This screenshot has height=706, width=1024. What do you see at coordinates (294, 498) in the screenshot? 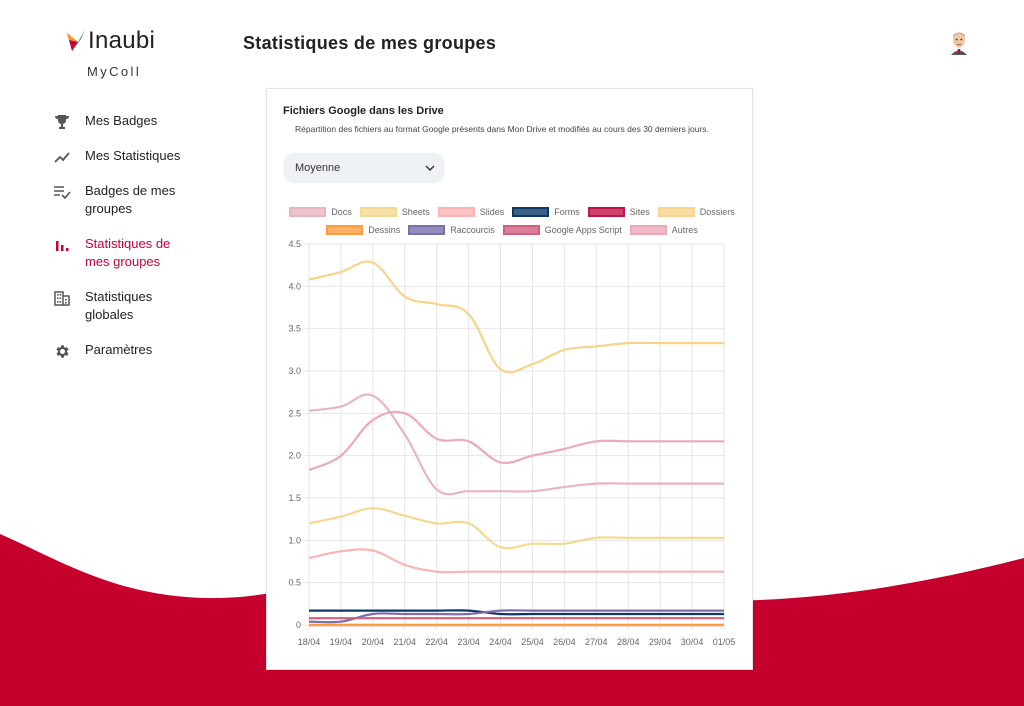
I see `y-tick-label: 1.5` at bounding box center [294, 498].